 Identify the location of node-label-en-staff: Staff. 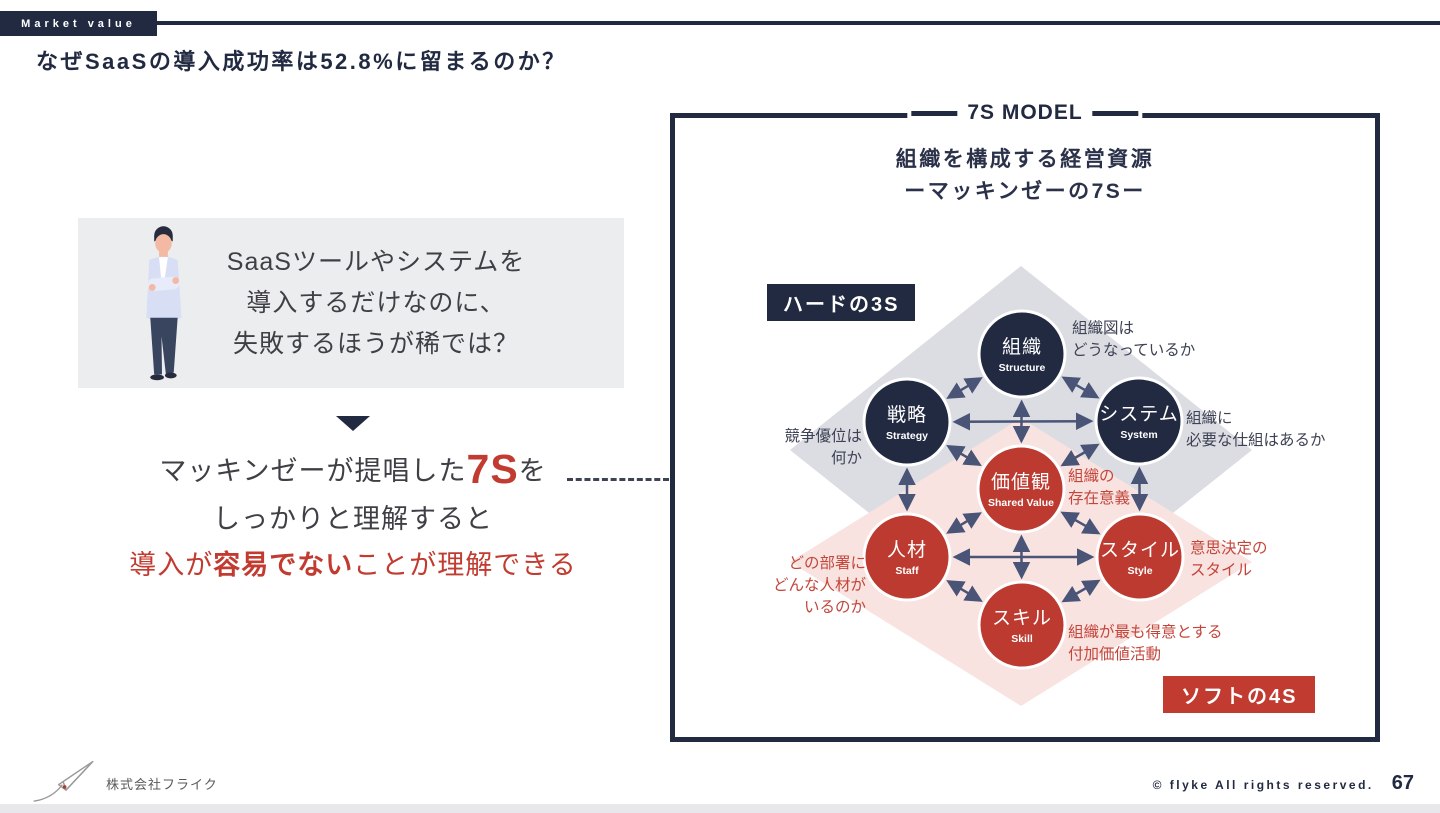
(907, 571).